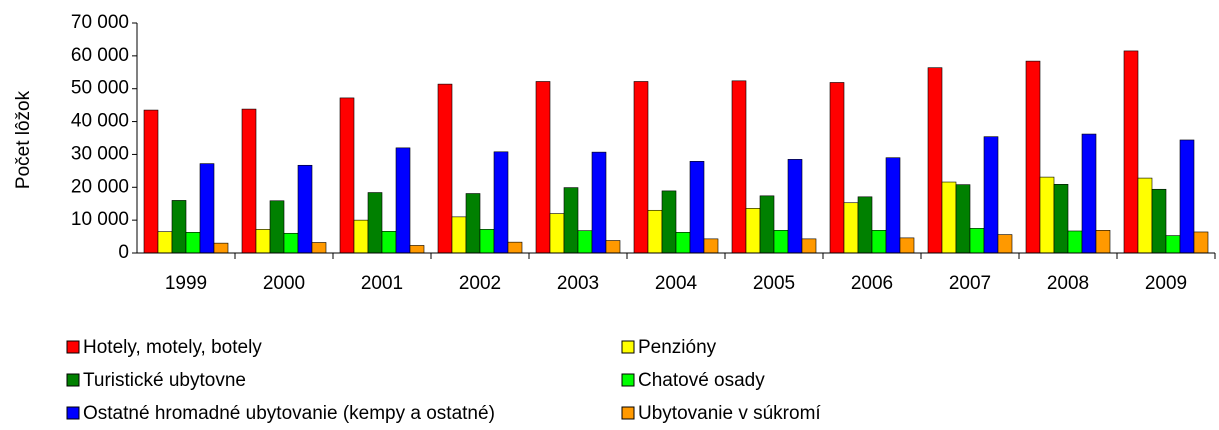  Describe the element at coordinates (172, 347) in the screenshot. I see `legend-label: Hotely, motely, botely` at that location.